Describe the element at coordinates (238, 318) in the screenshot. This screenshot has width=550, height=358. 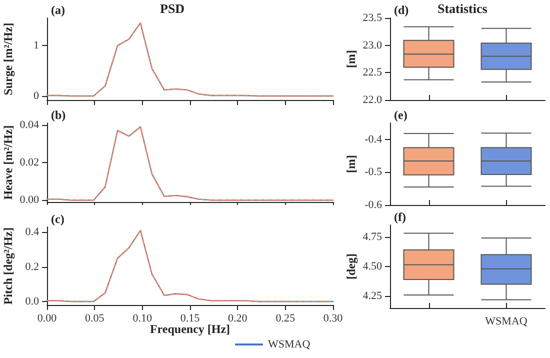
I see `x-tick-label: 0.20` at that location.